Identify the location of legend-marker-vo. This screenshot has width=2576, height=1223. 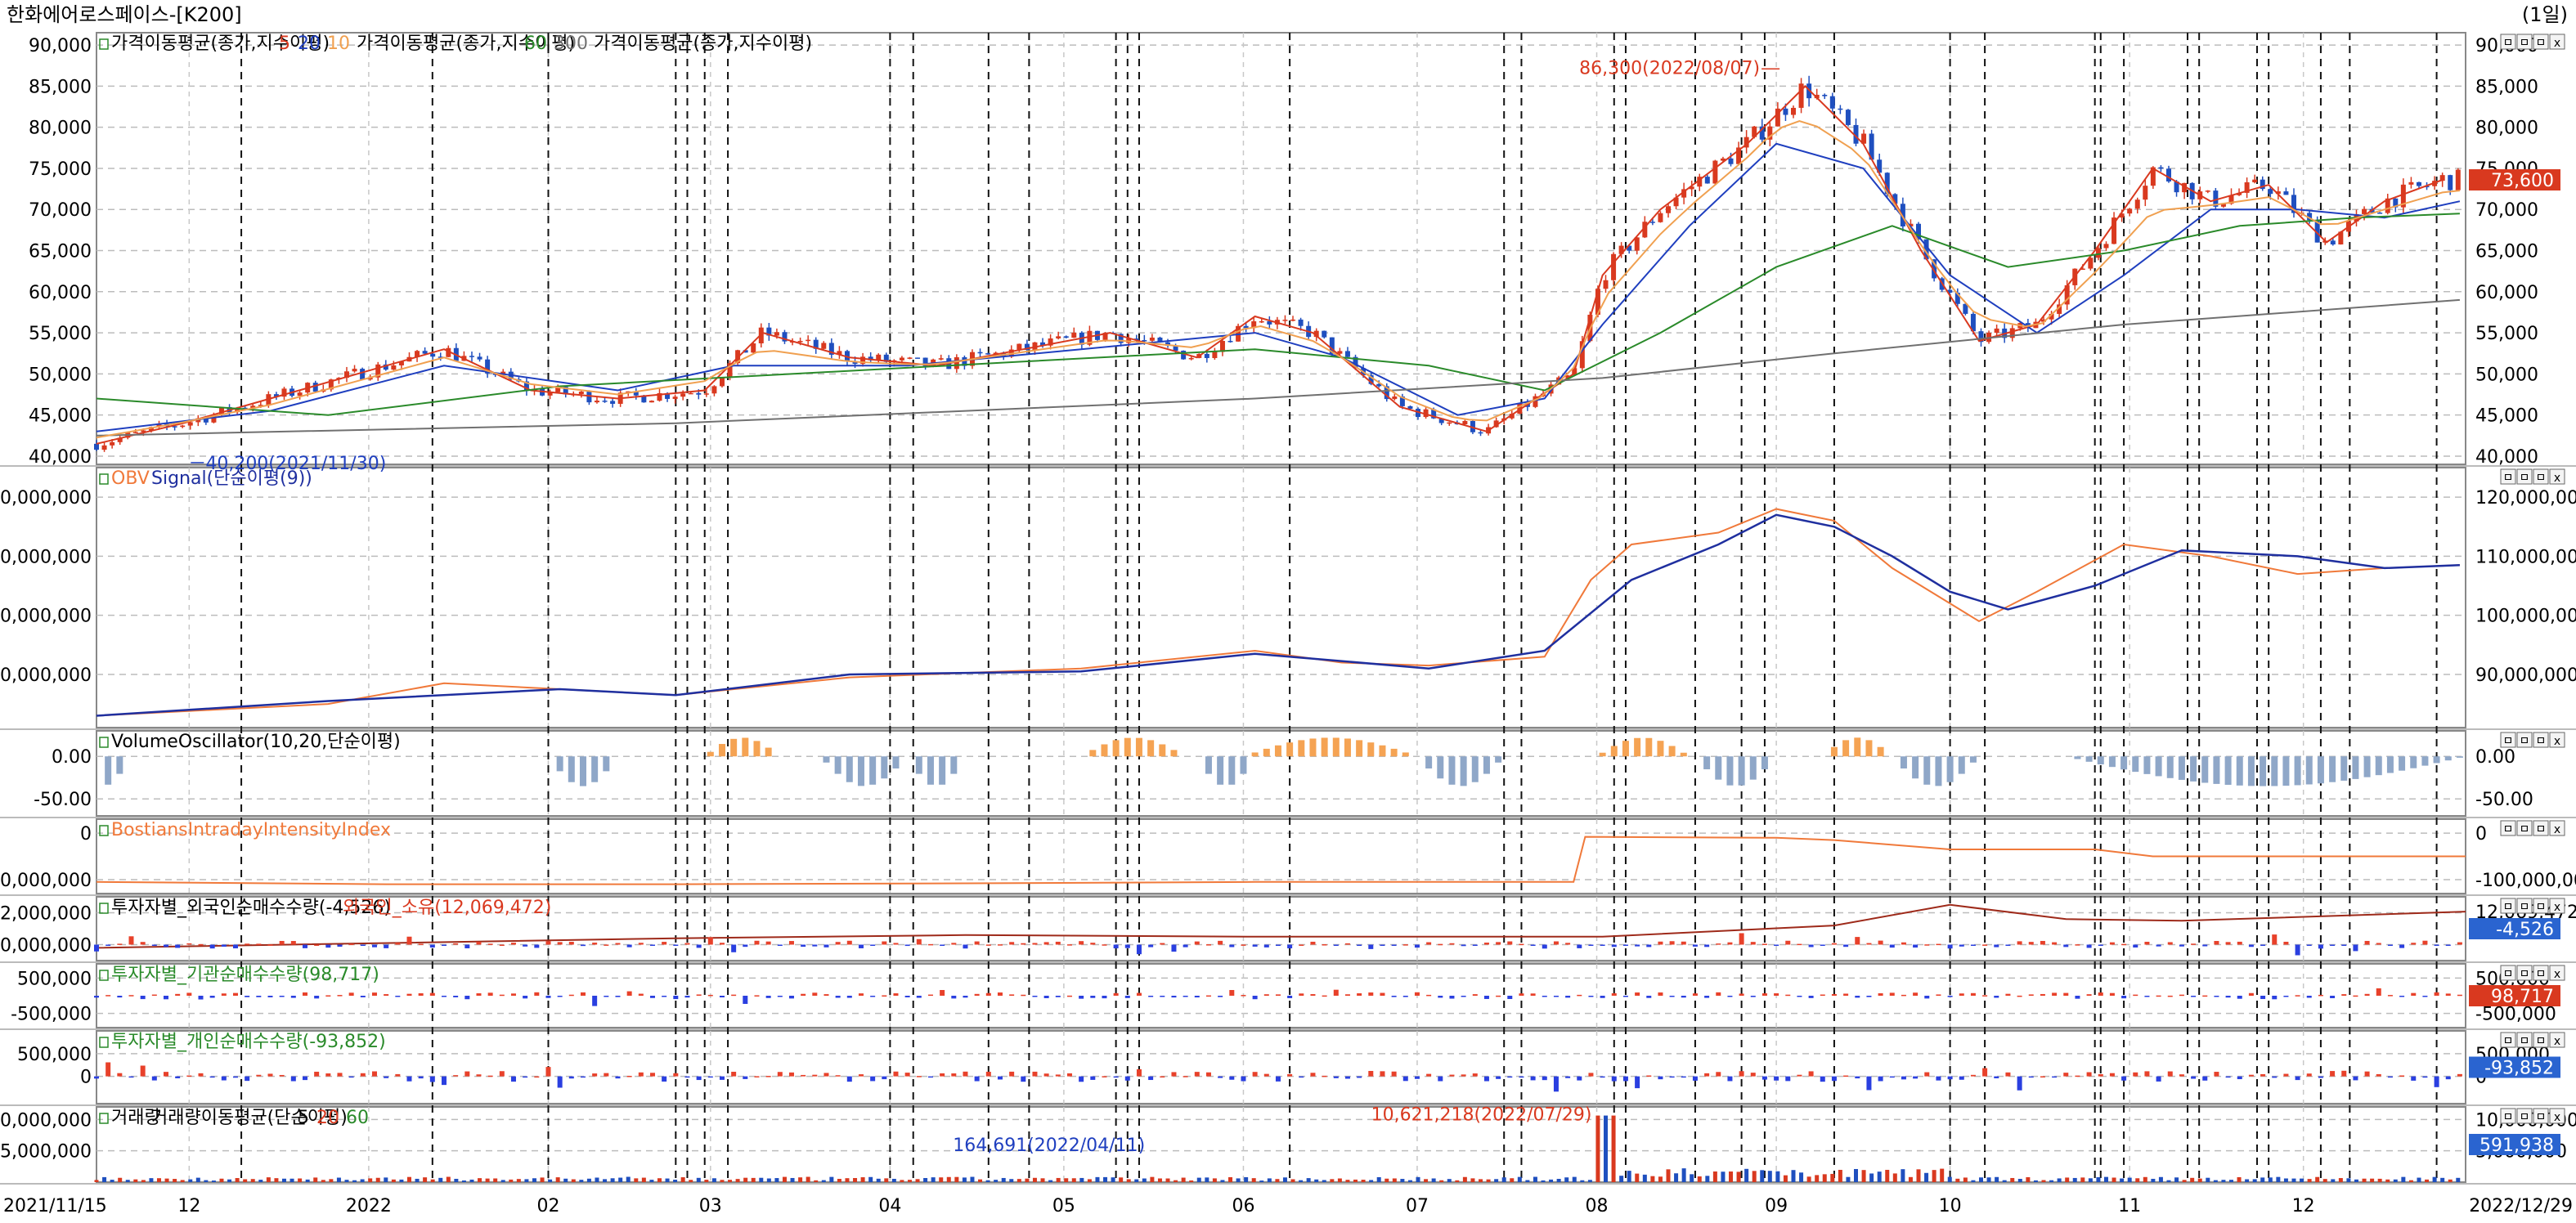
(104, 742).